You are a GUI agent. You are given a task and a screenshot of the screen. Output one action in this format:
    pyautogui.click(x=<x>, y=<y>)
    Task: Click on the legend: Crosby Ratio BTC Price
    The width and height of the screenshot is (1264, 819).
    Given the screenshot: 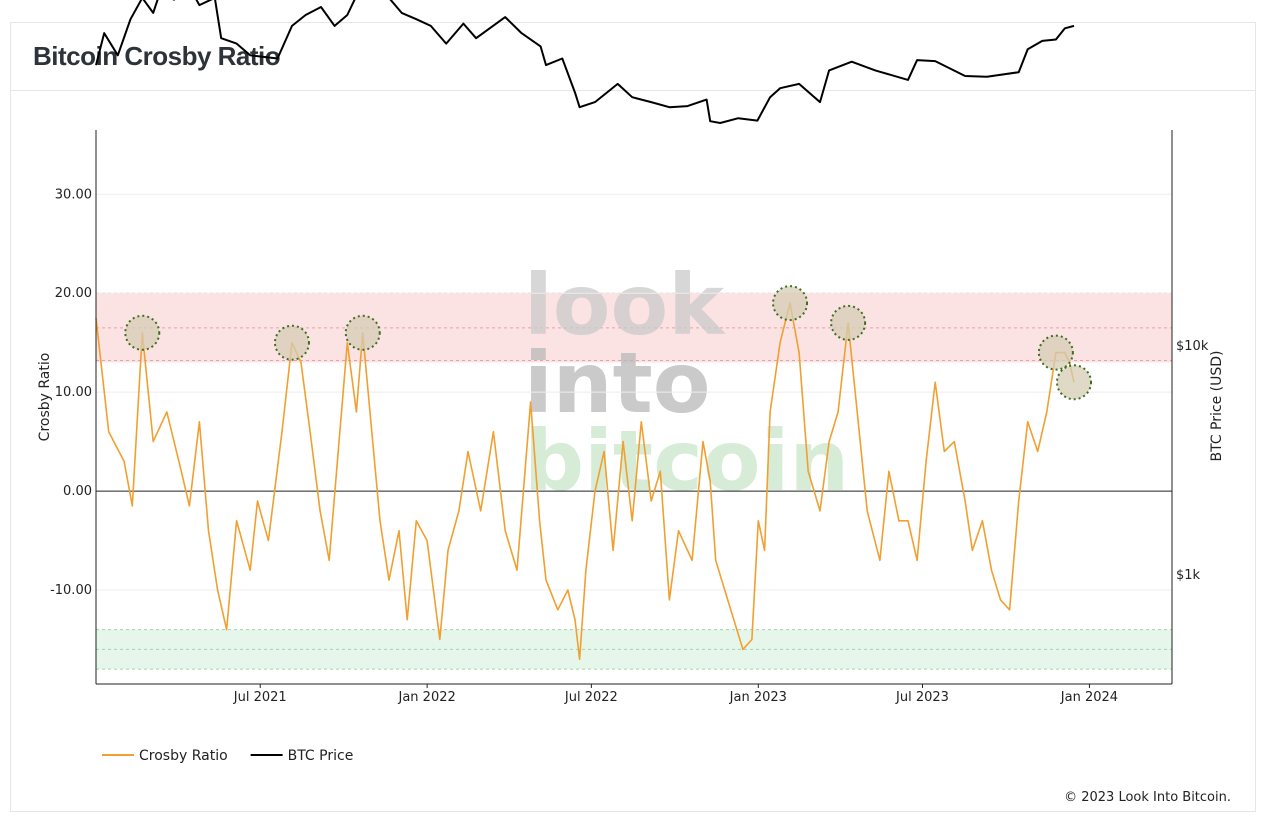 What is the action you would take?
    pyautogui.click(x=227, y=756)
    